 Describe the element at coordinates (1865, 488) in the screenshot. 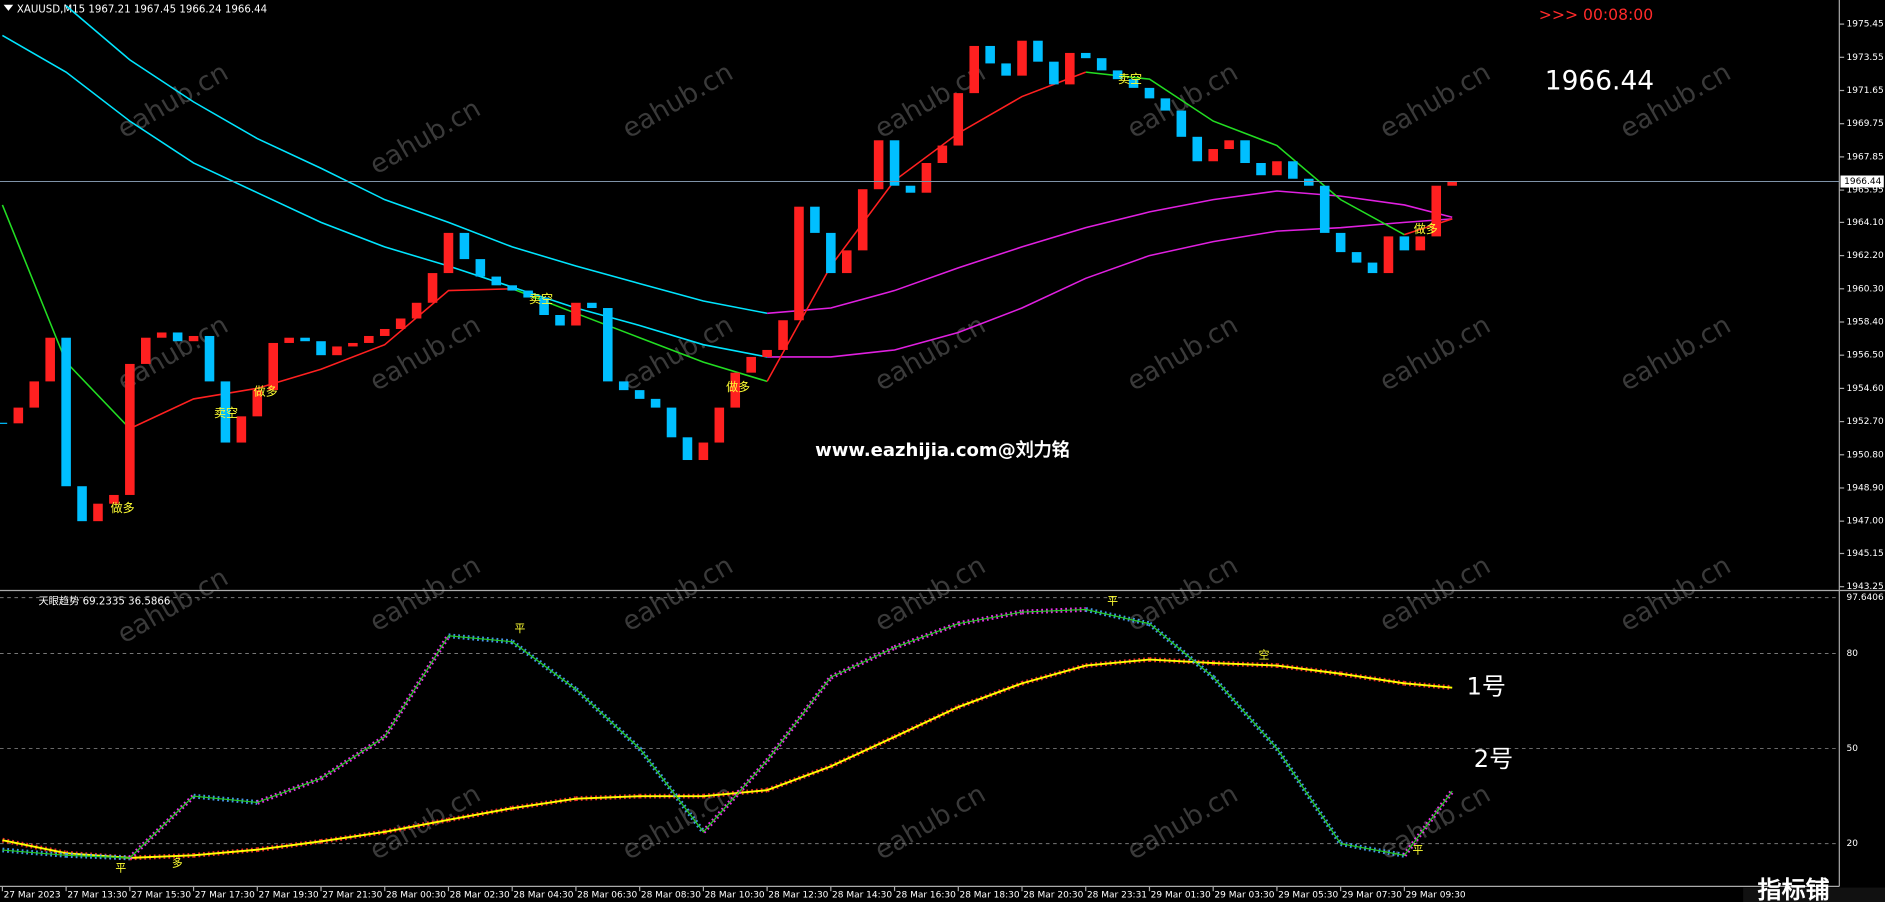

I see `y-tick-label: 1948.90` at that location.